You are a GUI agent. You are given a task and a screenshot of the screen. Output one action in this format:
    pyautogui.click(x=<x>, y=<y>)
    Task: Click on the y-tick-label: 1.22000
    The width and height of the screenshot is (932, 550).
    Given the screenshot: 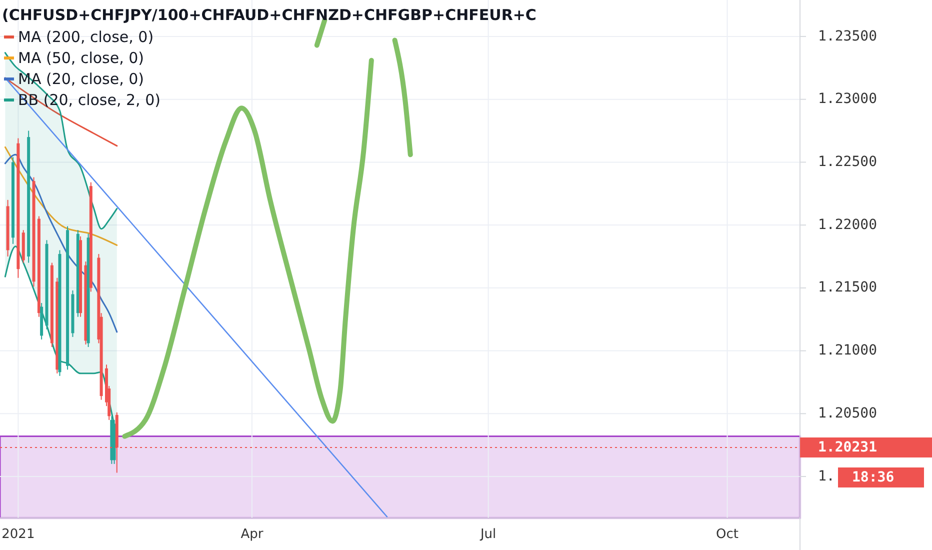 What is the action you would take?
    pyautogui.click(x=848, y=224)
    